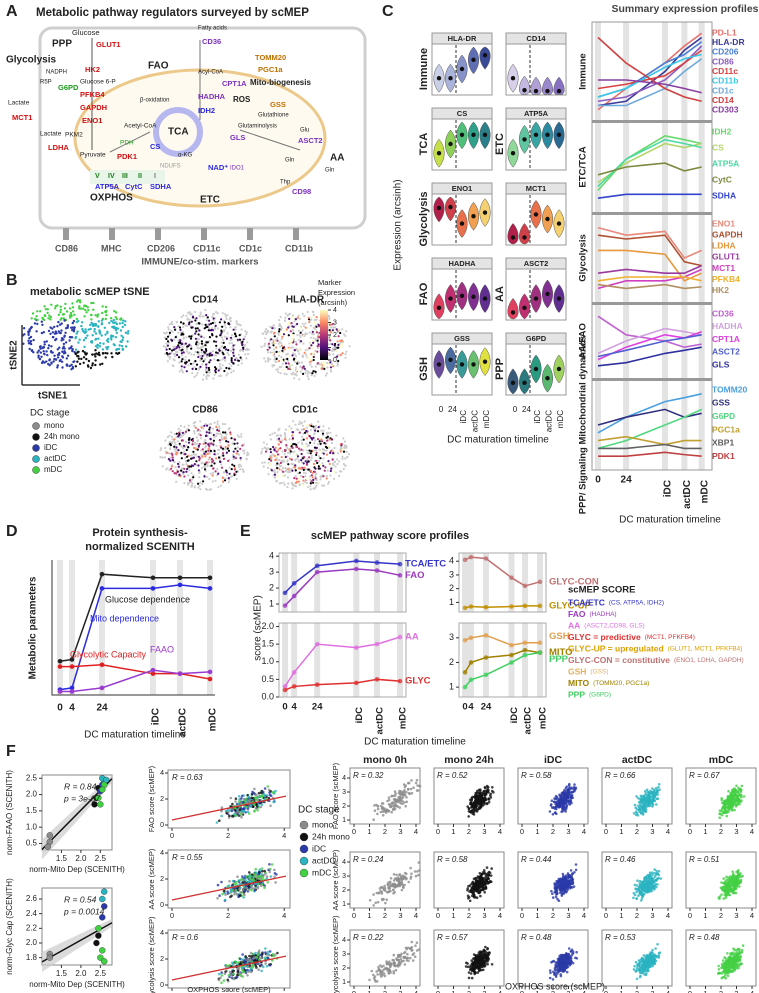 The width and height of the screenshot is (759, 993). Describe the element at coordinates (727, 326) in the screenshot. I see `series-label: HADHA` at that location.